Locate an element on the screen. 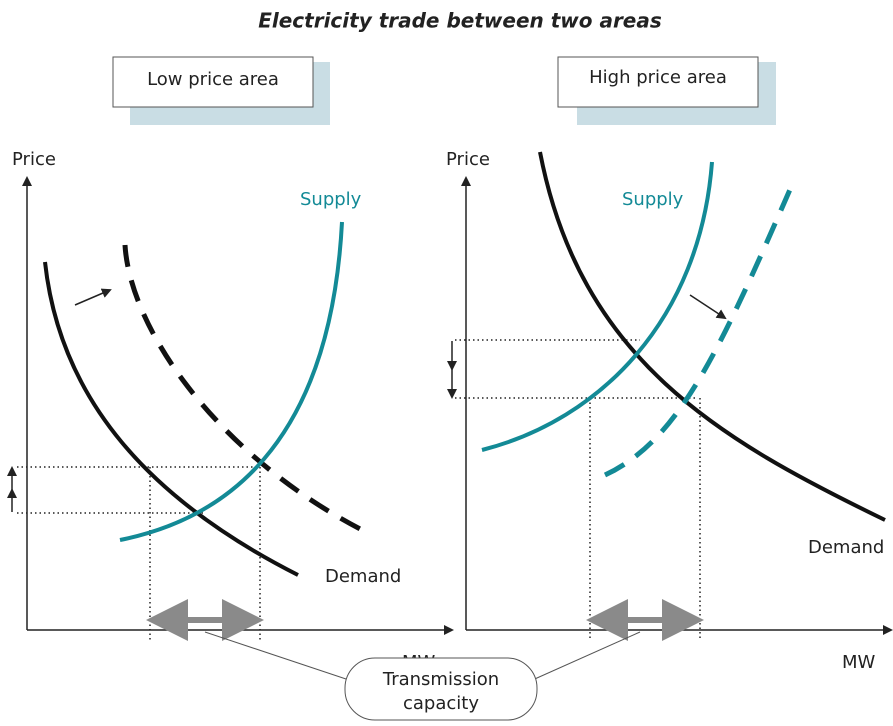 Image resolution: width=893 pixels, height=726 pixels. box-label: Low price area is located at coordinates (213, 79).